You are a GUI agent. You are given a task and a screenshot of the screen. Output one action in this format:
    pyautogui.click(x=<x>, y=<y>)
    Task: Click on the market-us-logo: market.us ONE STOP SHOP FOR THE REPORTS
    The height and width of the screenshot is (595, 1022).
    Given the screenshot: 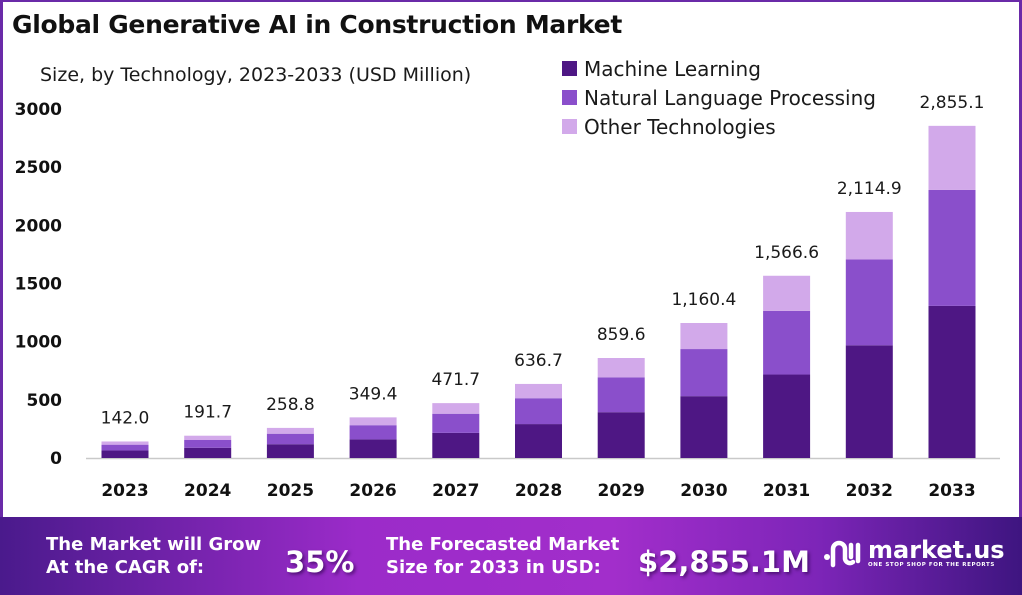 What is the action you would take?
    pyautogui.click(x=913, y=553)
    